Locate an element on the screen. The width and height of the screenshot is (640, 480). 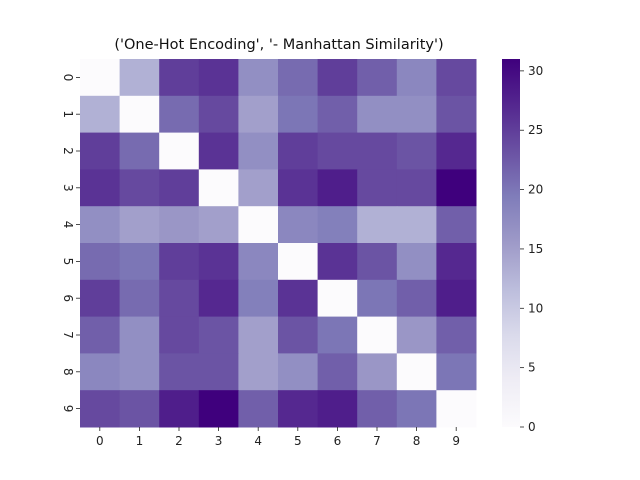
x-tick-label: 6 is located at coordinates (338, 441).